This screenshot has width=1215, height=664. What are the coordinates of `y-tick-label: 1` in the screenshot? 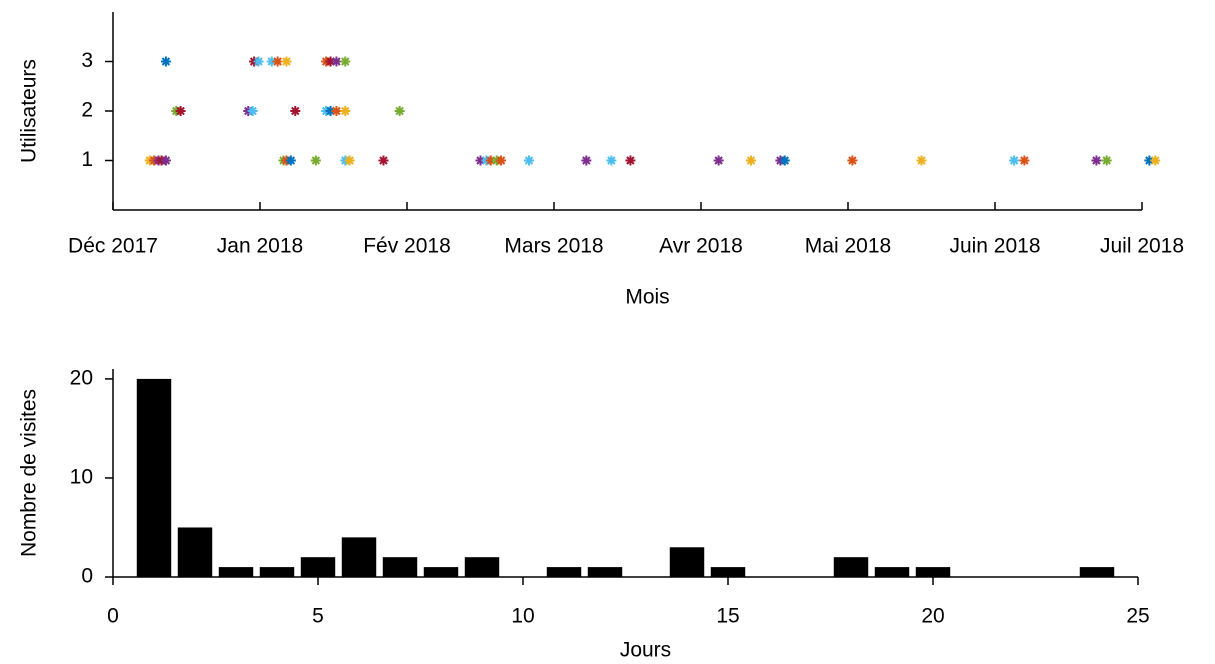 It's located at (87, 159).